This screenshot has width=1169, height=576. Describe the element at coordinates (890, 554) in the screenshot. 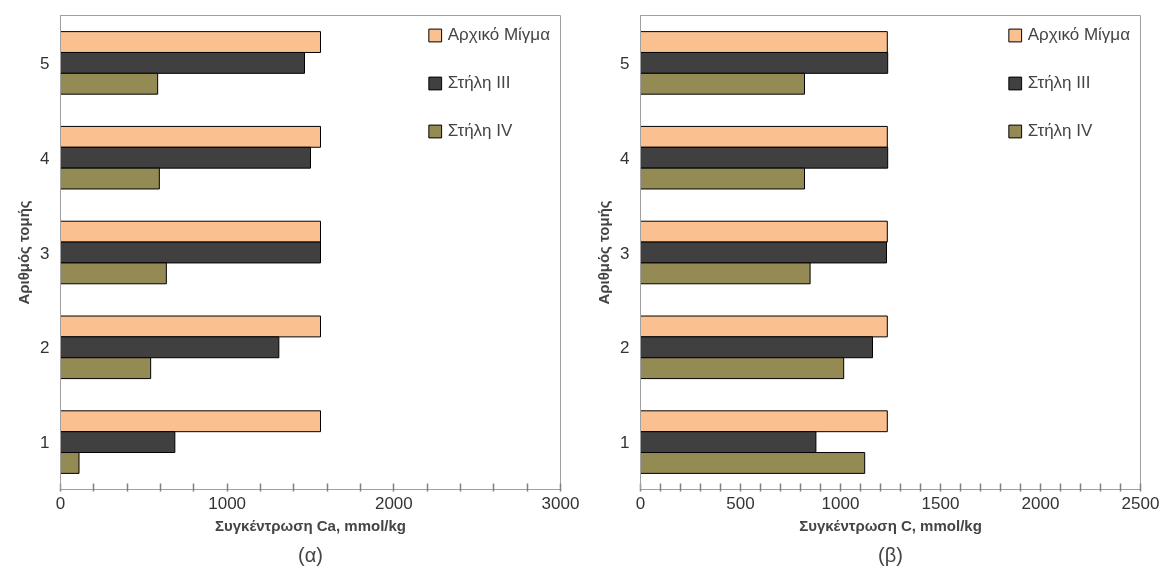

I see `text: (β)` at that location.